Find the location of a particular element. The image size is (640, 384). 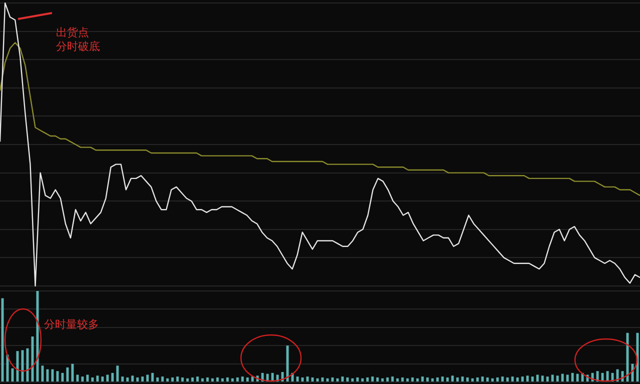

annotation: 分时量较多 is located at coordinates (71, 325).